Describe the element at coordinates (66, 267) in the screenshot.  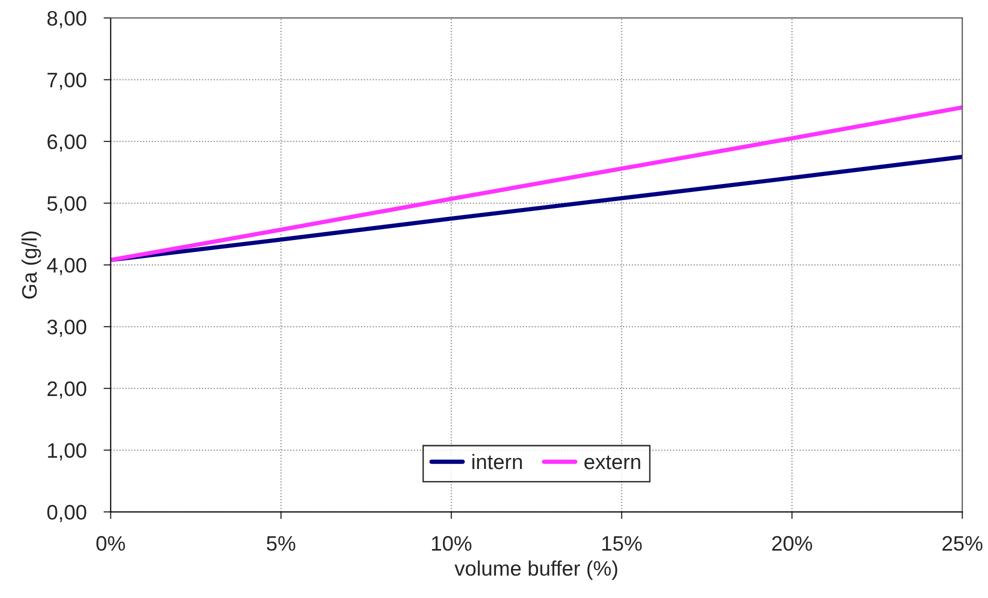
I see `y-tick-label: 4,00` at that location.